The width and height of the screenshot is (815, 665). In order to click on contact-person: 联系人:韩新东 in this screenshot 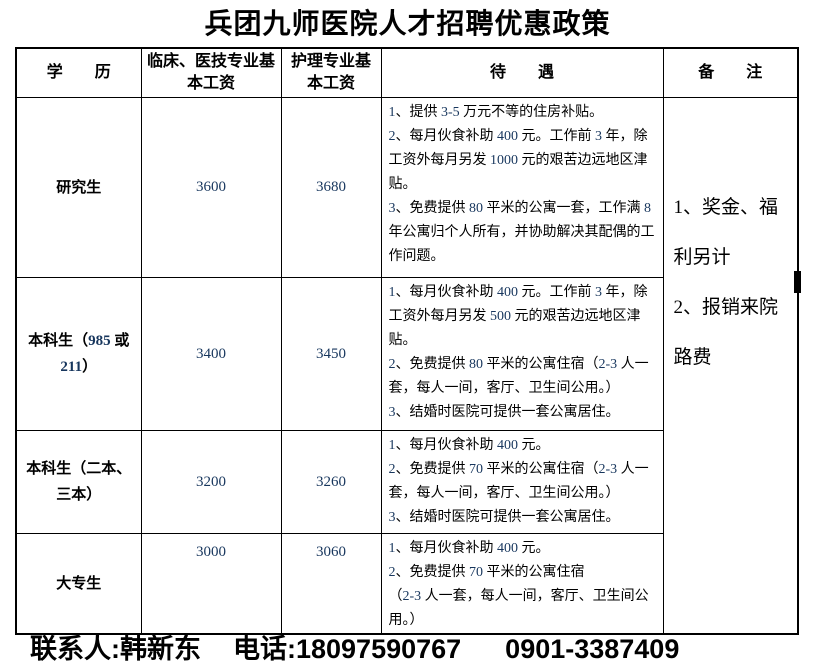, I will do `click(115, 646)`.